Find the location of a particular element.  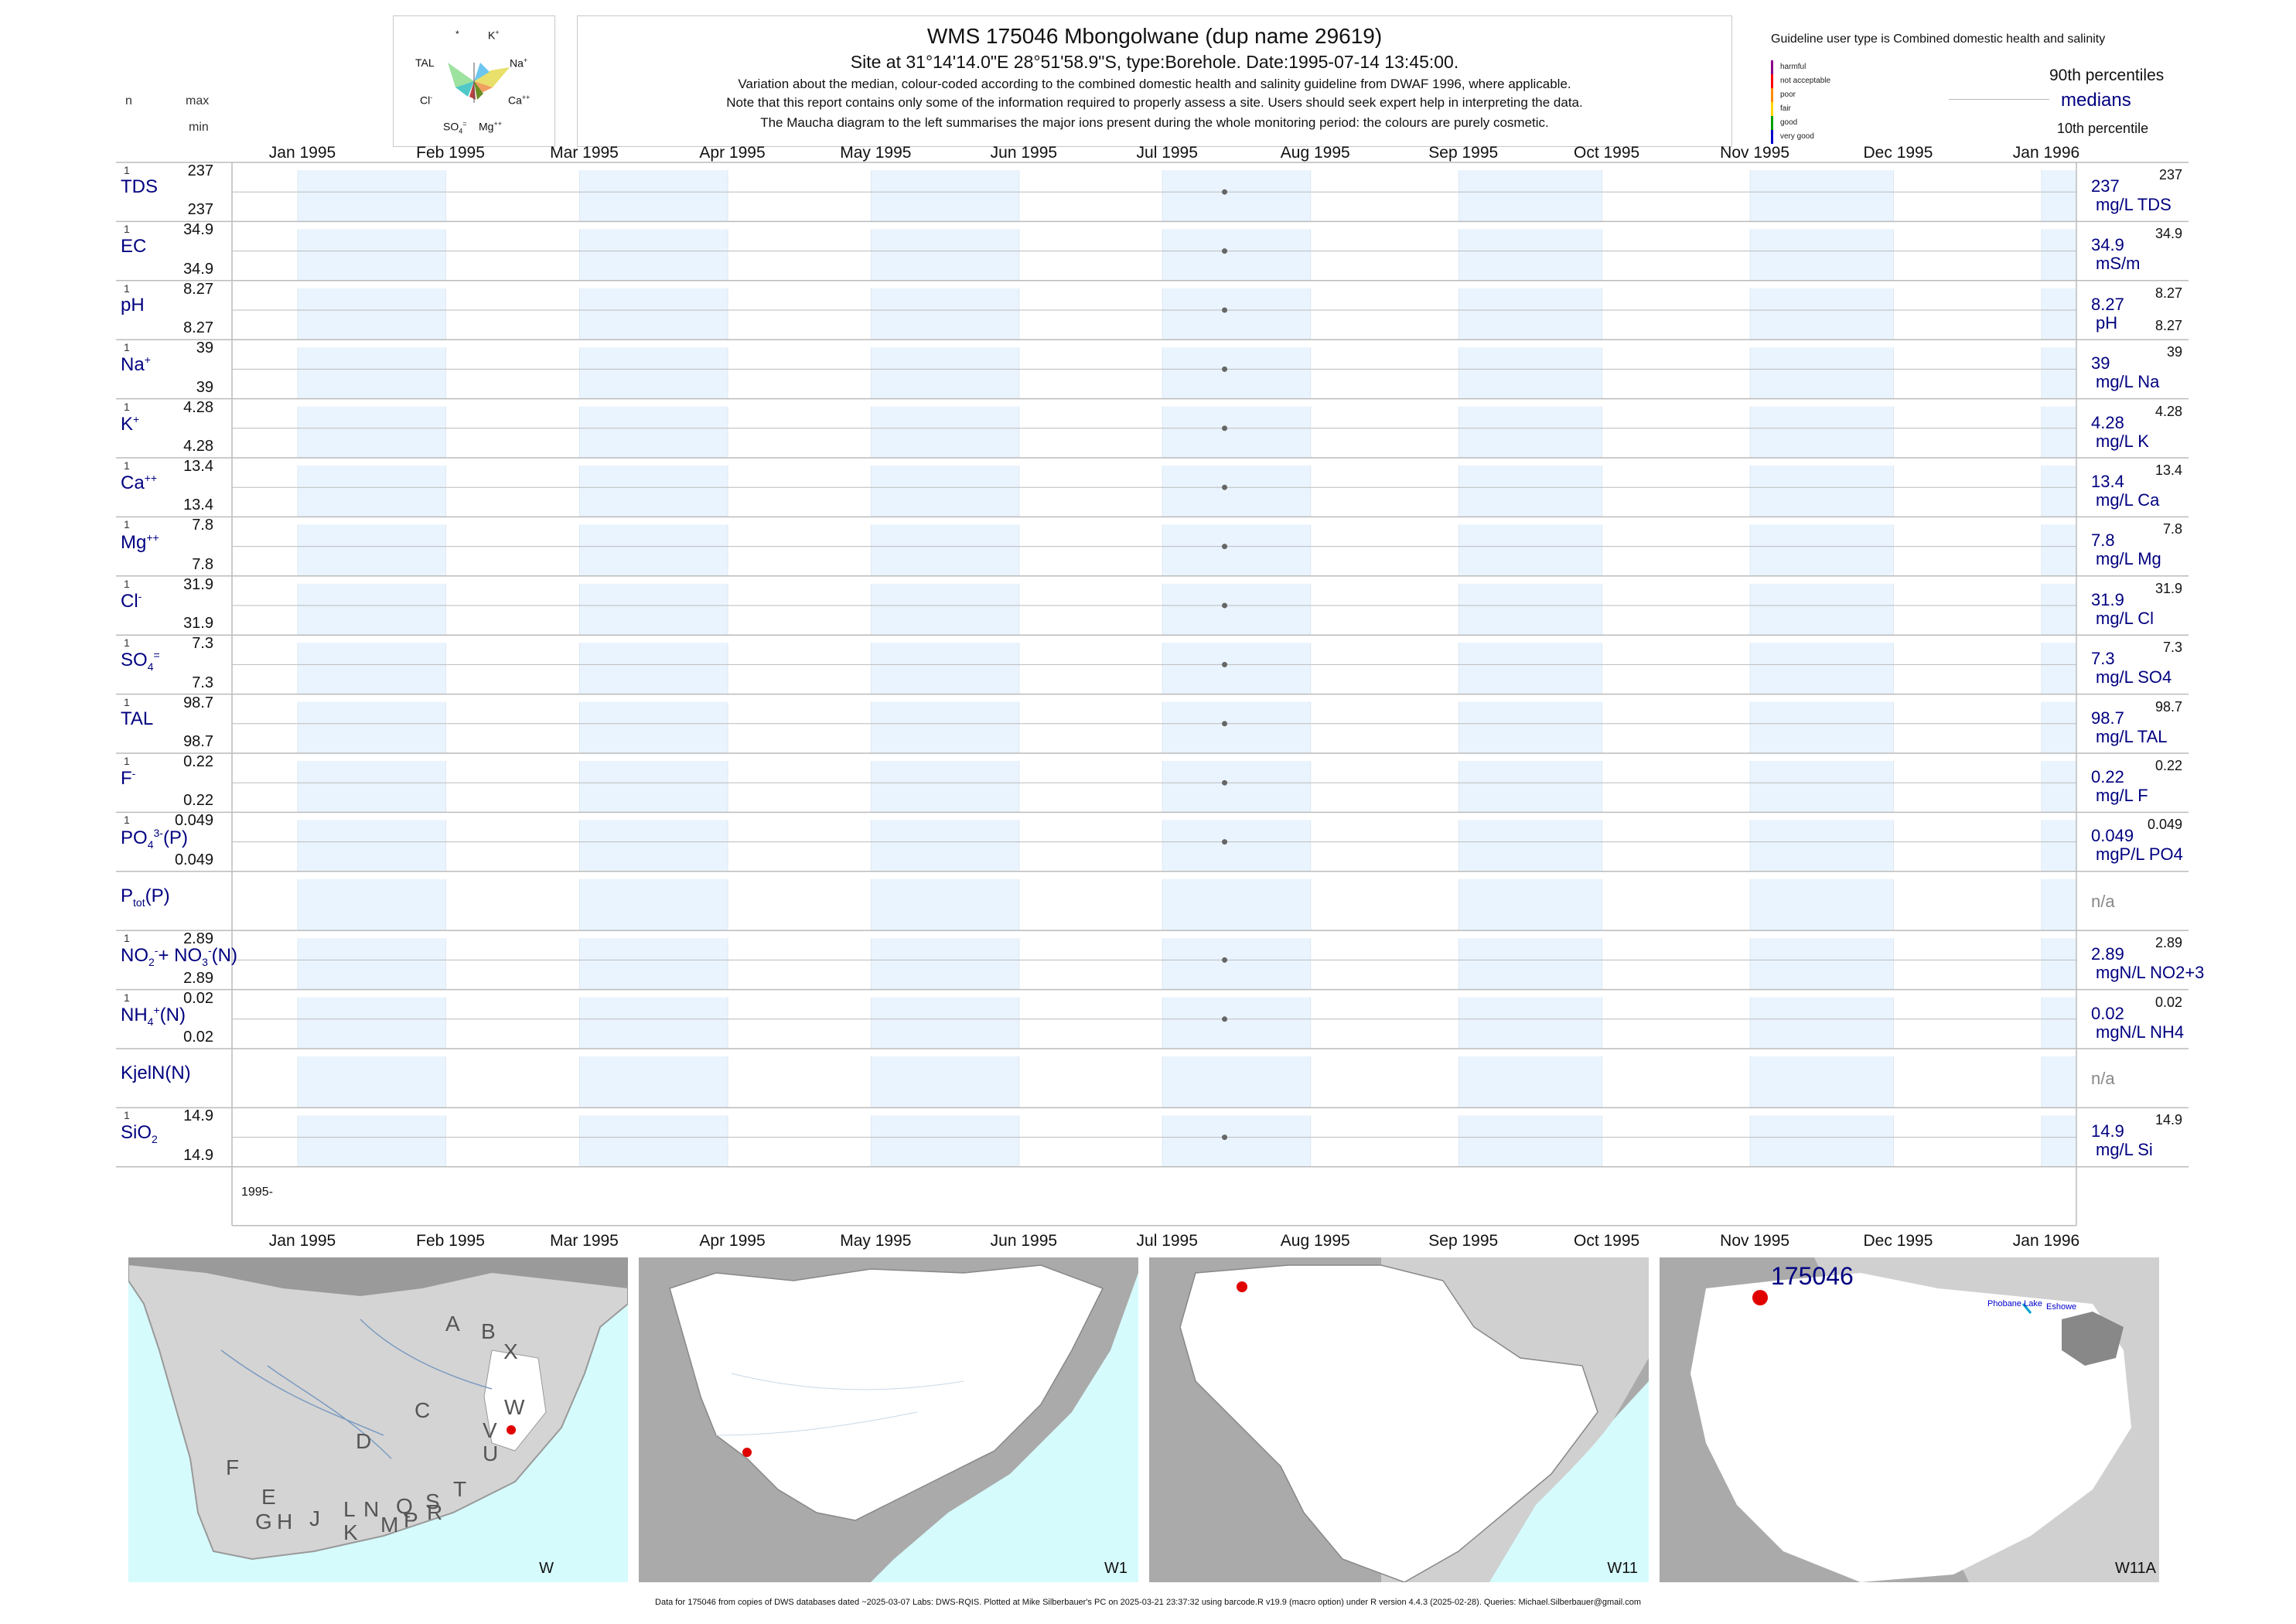

p90-value: 7.3 is located at coordinates (2172, 648).